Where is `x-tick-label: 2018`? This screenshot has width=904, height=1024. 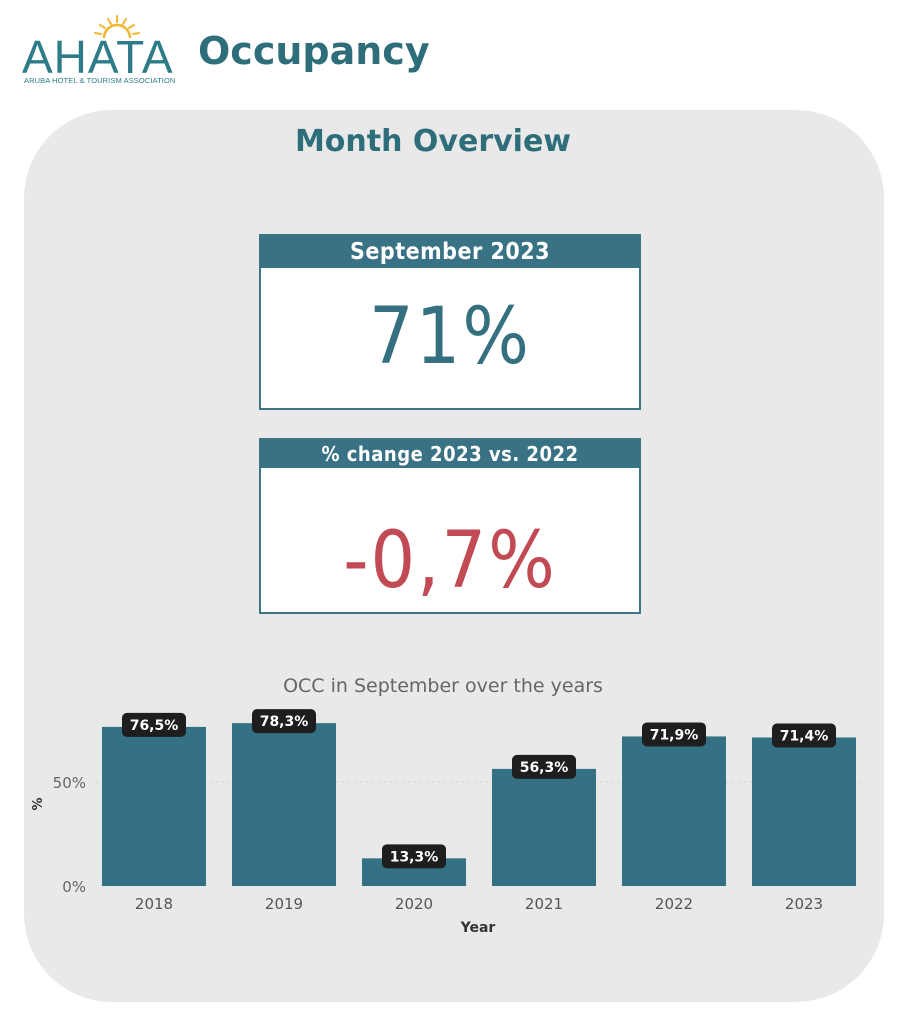
x-tick-label: 2018 is located at coordinates (154, 904).